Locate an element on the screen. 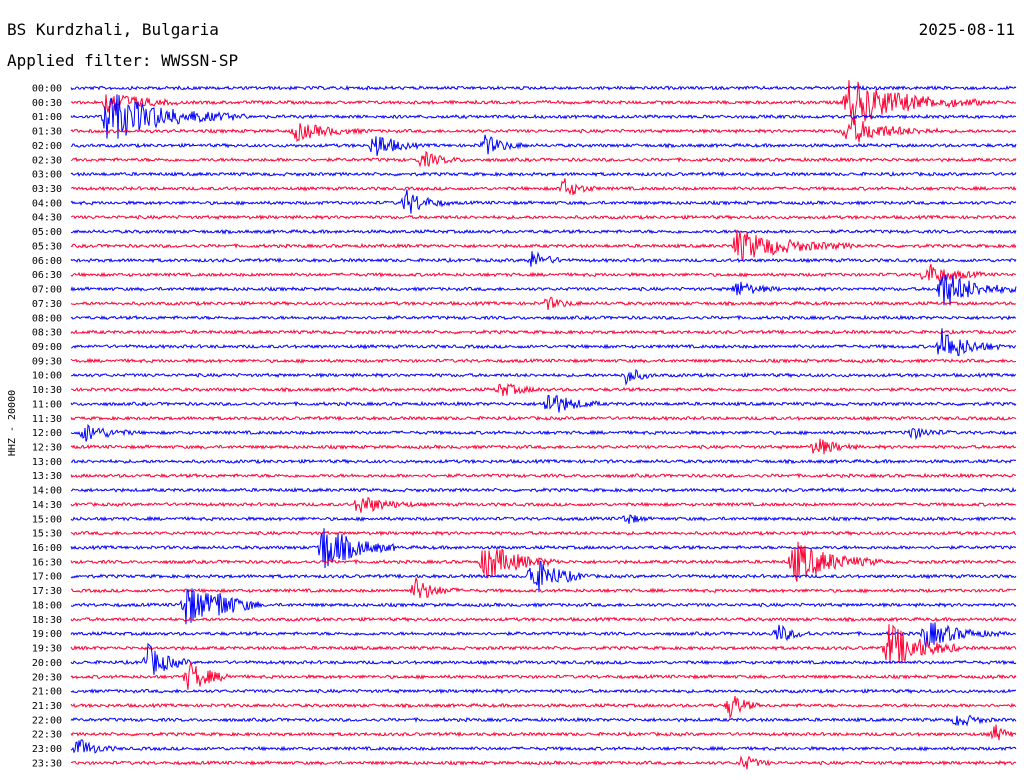  row-time-label: 14:30 is located at coordinates (47, 505).